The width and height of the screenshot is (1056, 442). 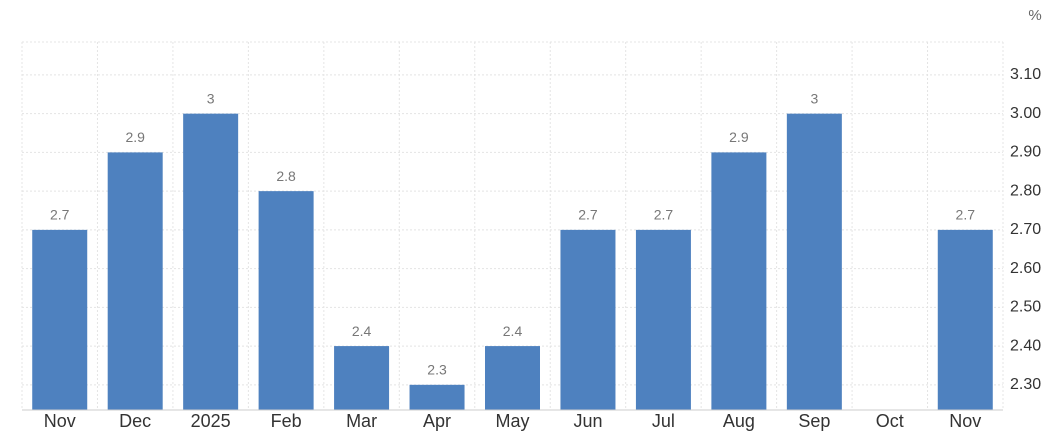 What do you see at coordinates (1025, 229) in the screenshot?
I see `y-tick-label: 2.70` at bounding box center [1025, 229].